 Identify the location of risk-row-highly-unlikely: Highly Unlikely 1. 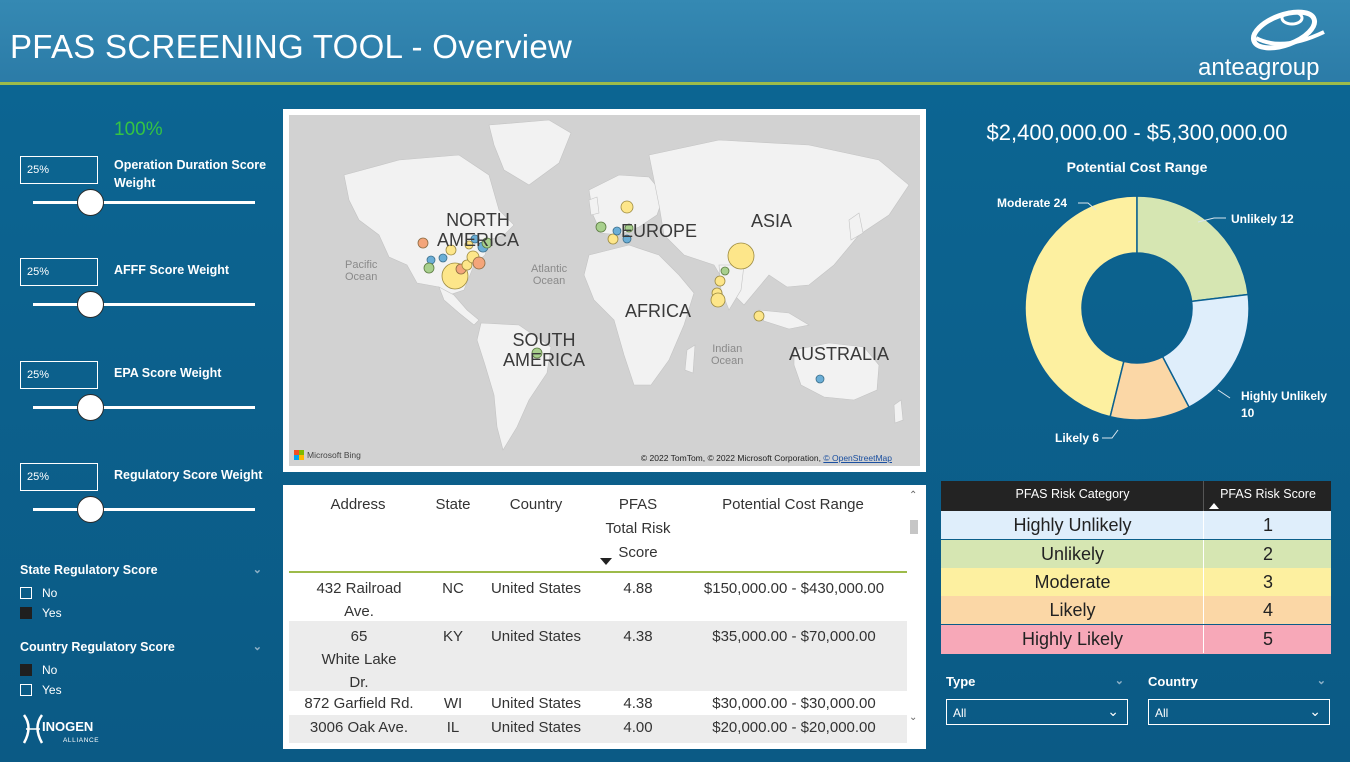
(1136, 525).